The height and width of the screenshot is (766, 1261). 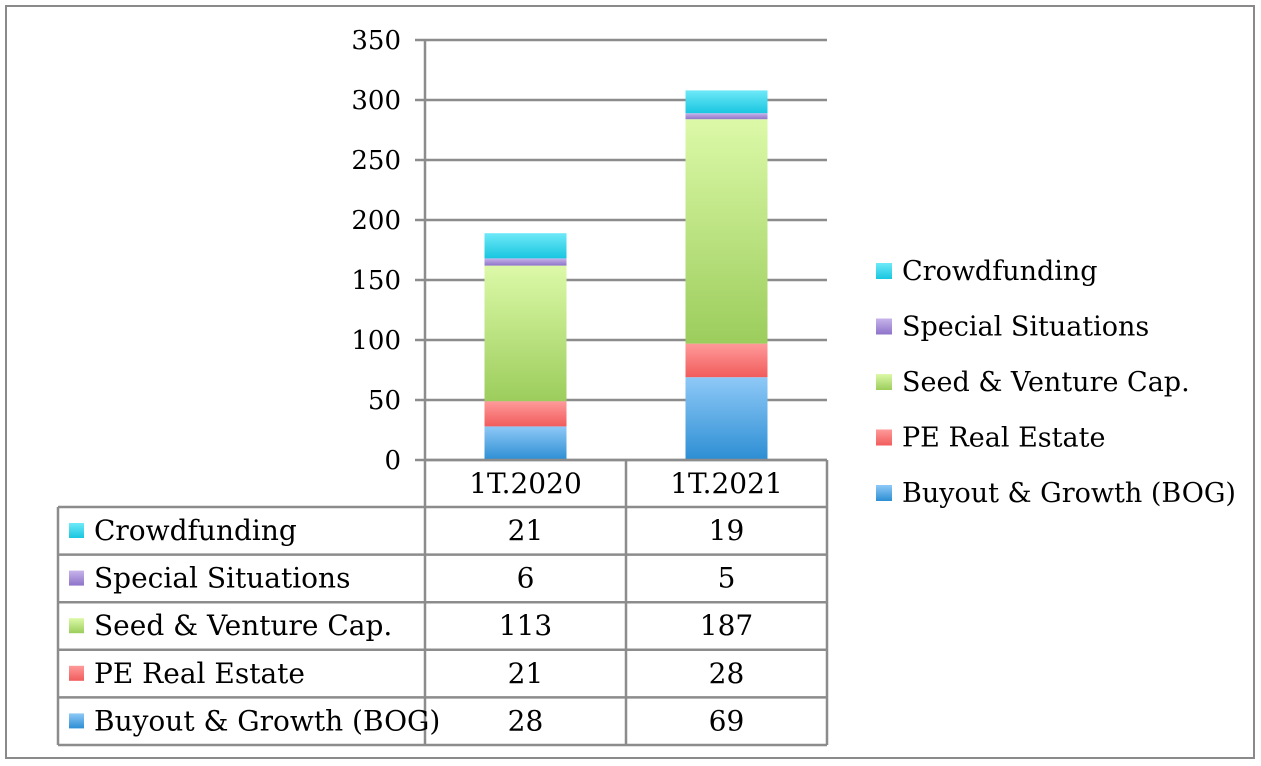 What do you see at coordinates (727, 530) in the screenshot?
I see `table-cell-value: 19` at bounding box center [727, 530].